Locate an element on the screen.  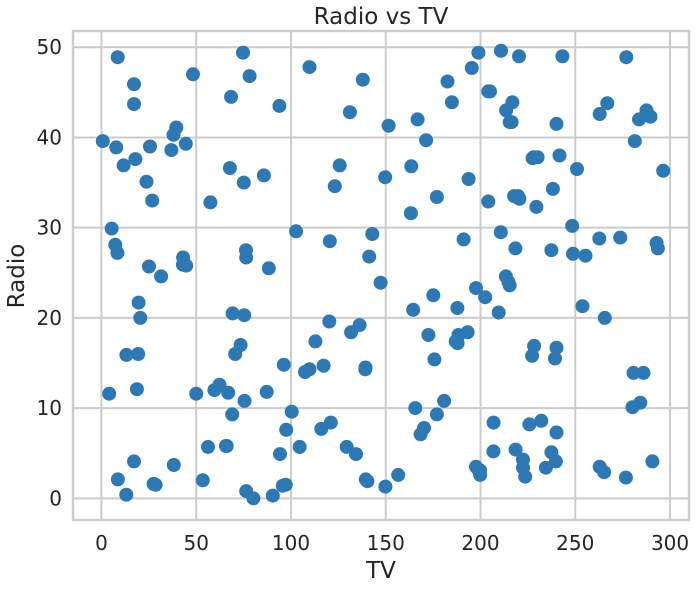
x-axis-label: TV is located at coordinates (380, 571).